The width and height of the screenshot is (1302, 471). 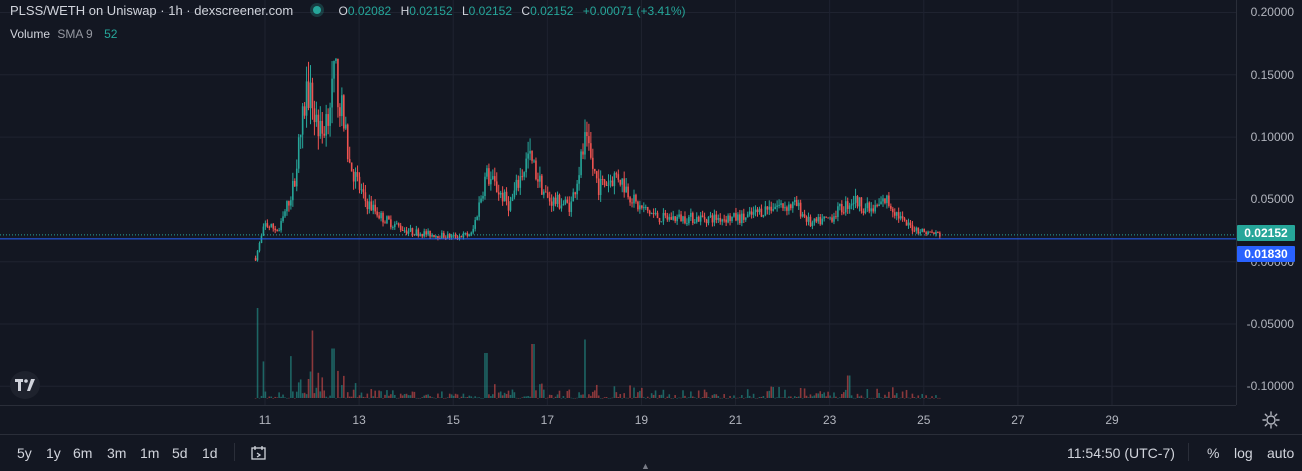 I want to click on range-6m: 6m, so click(x=83, y=453).